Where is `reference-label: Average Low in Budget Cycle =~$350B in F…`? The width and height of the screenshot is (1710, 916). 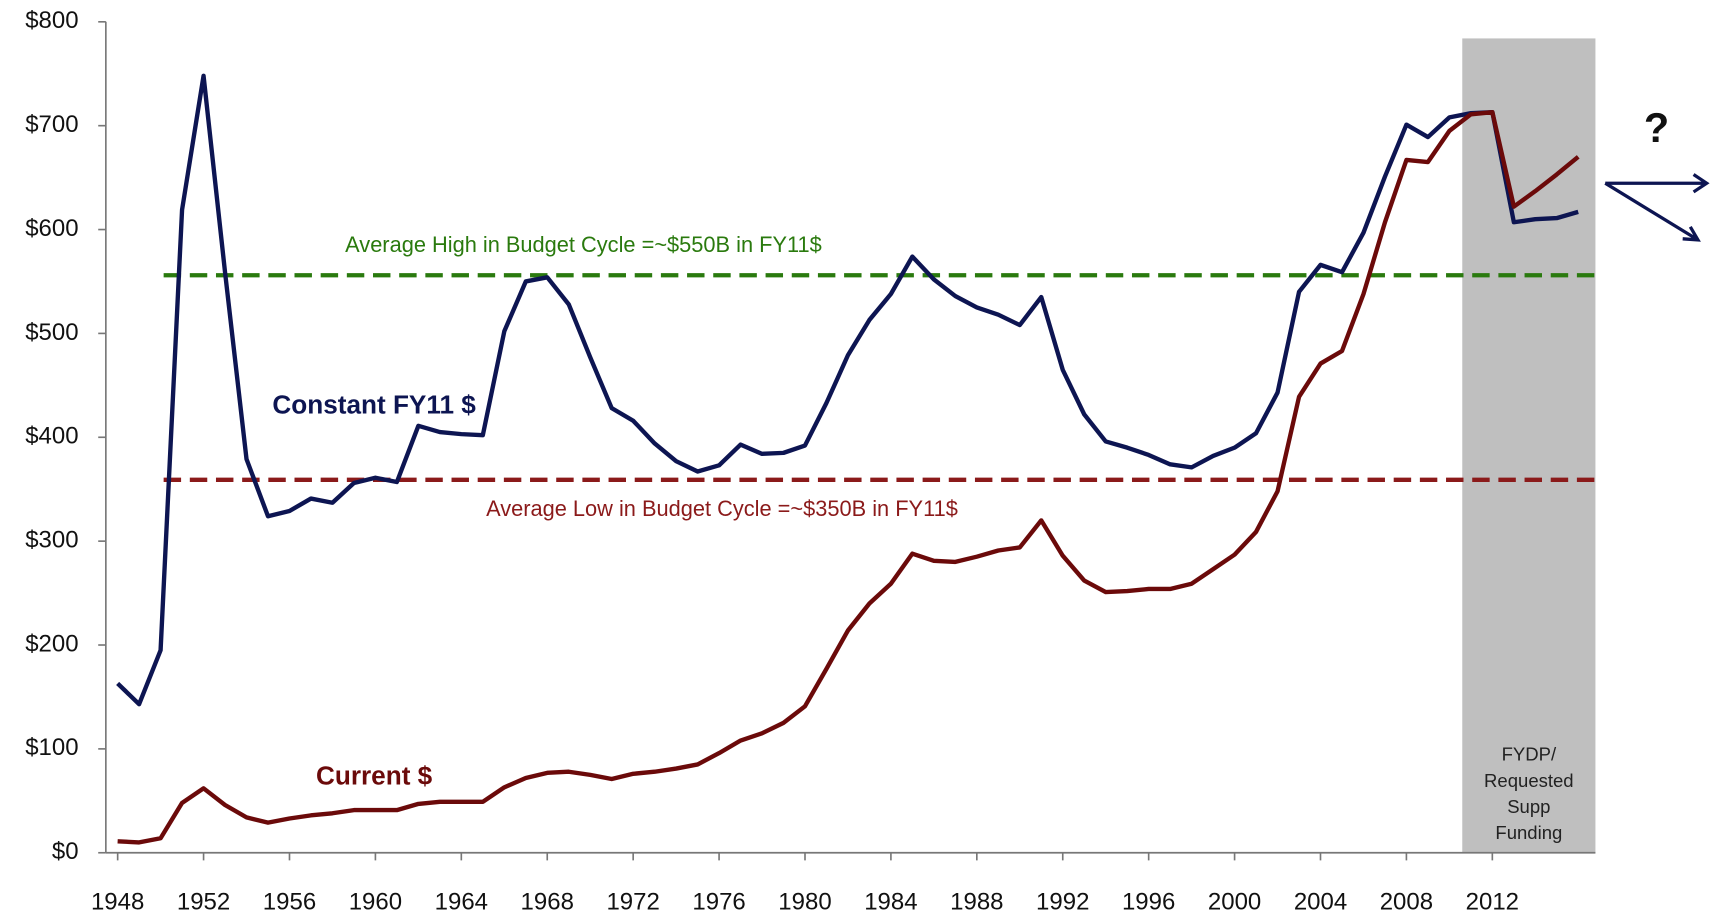 reference-label: Average Low in Budget Cycle =~$350B in F… is located at coordinates (722, 508).